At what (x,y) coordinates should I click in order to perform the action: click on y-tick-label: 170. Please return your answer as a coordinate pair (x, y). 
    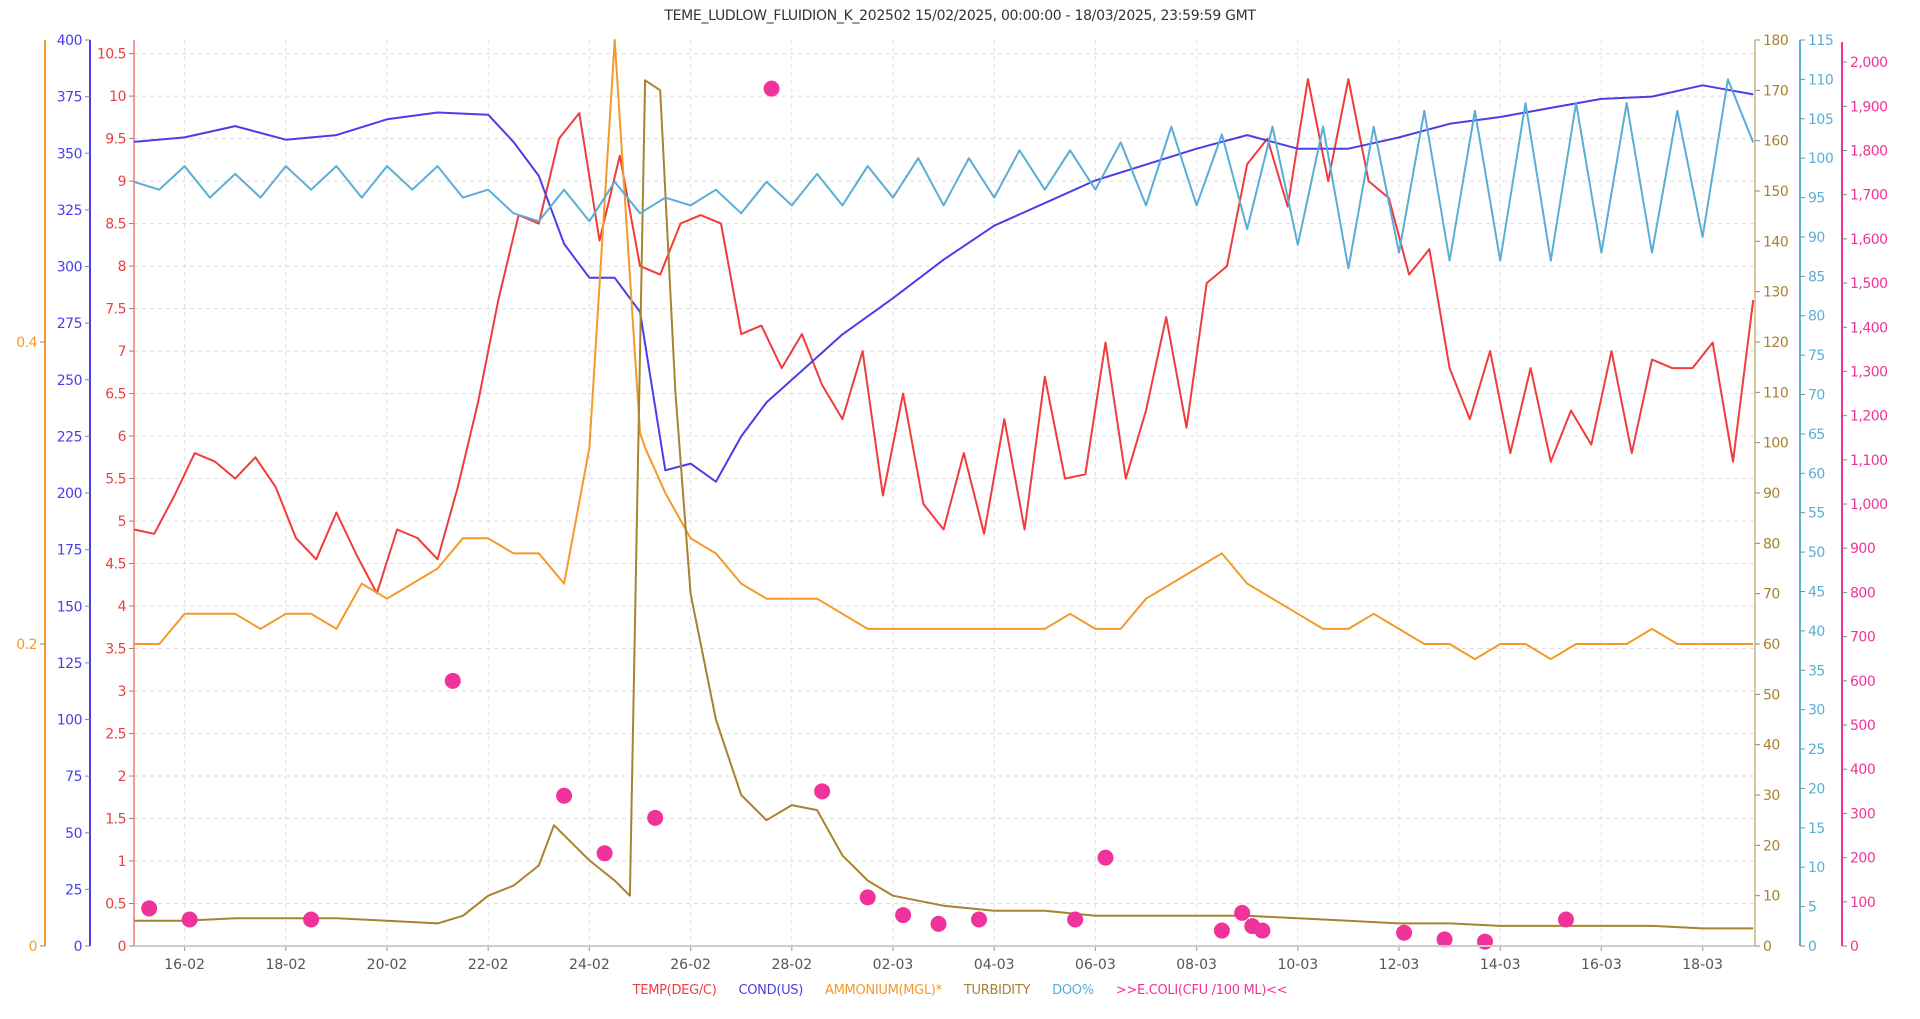
    Looking at the image, I should click on (1775, 91).